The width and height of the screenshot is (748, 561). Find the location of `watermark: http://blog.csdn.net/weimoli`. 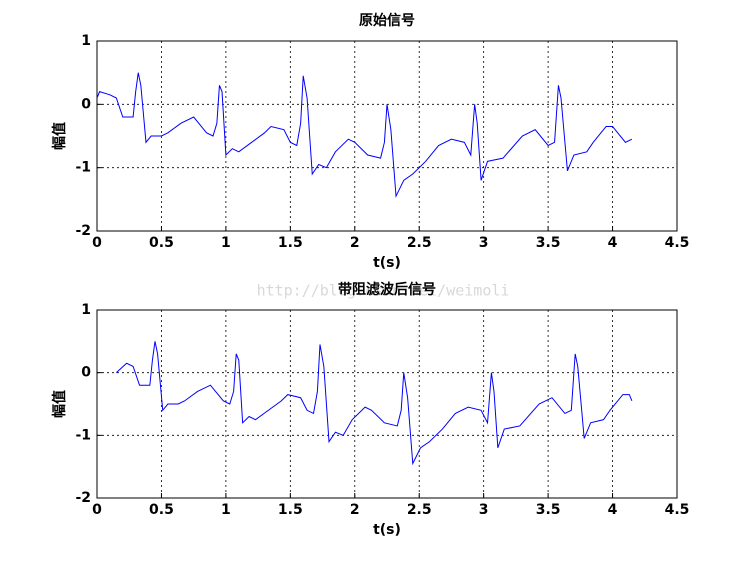

watermark: http://blog.csdn.net/weimoli is located at coordinates (383, 291).